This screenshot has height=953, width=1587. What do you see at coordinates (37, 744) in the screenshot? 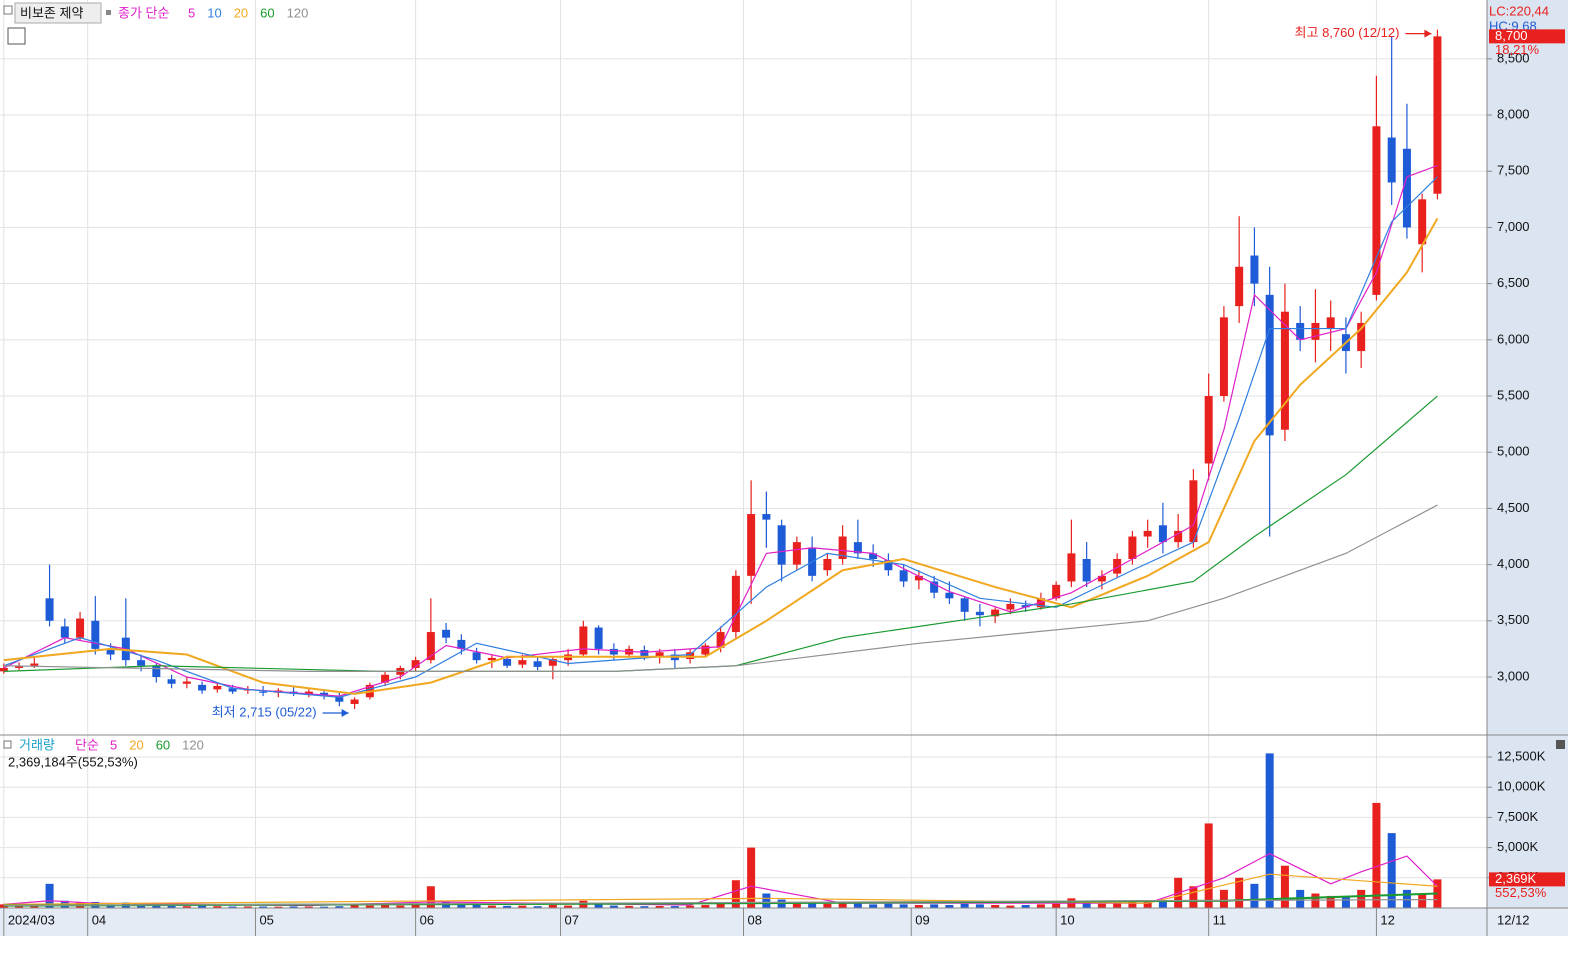
I see `volume-title: 거래량` at bounding box center [37, 744].